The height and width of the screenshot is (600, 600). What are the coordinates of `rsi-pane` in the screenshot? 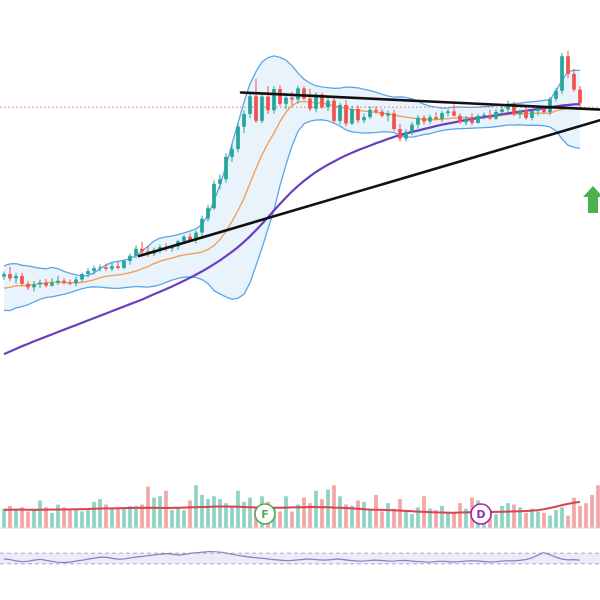 It's located at (300, 557).